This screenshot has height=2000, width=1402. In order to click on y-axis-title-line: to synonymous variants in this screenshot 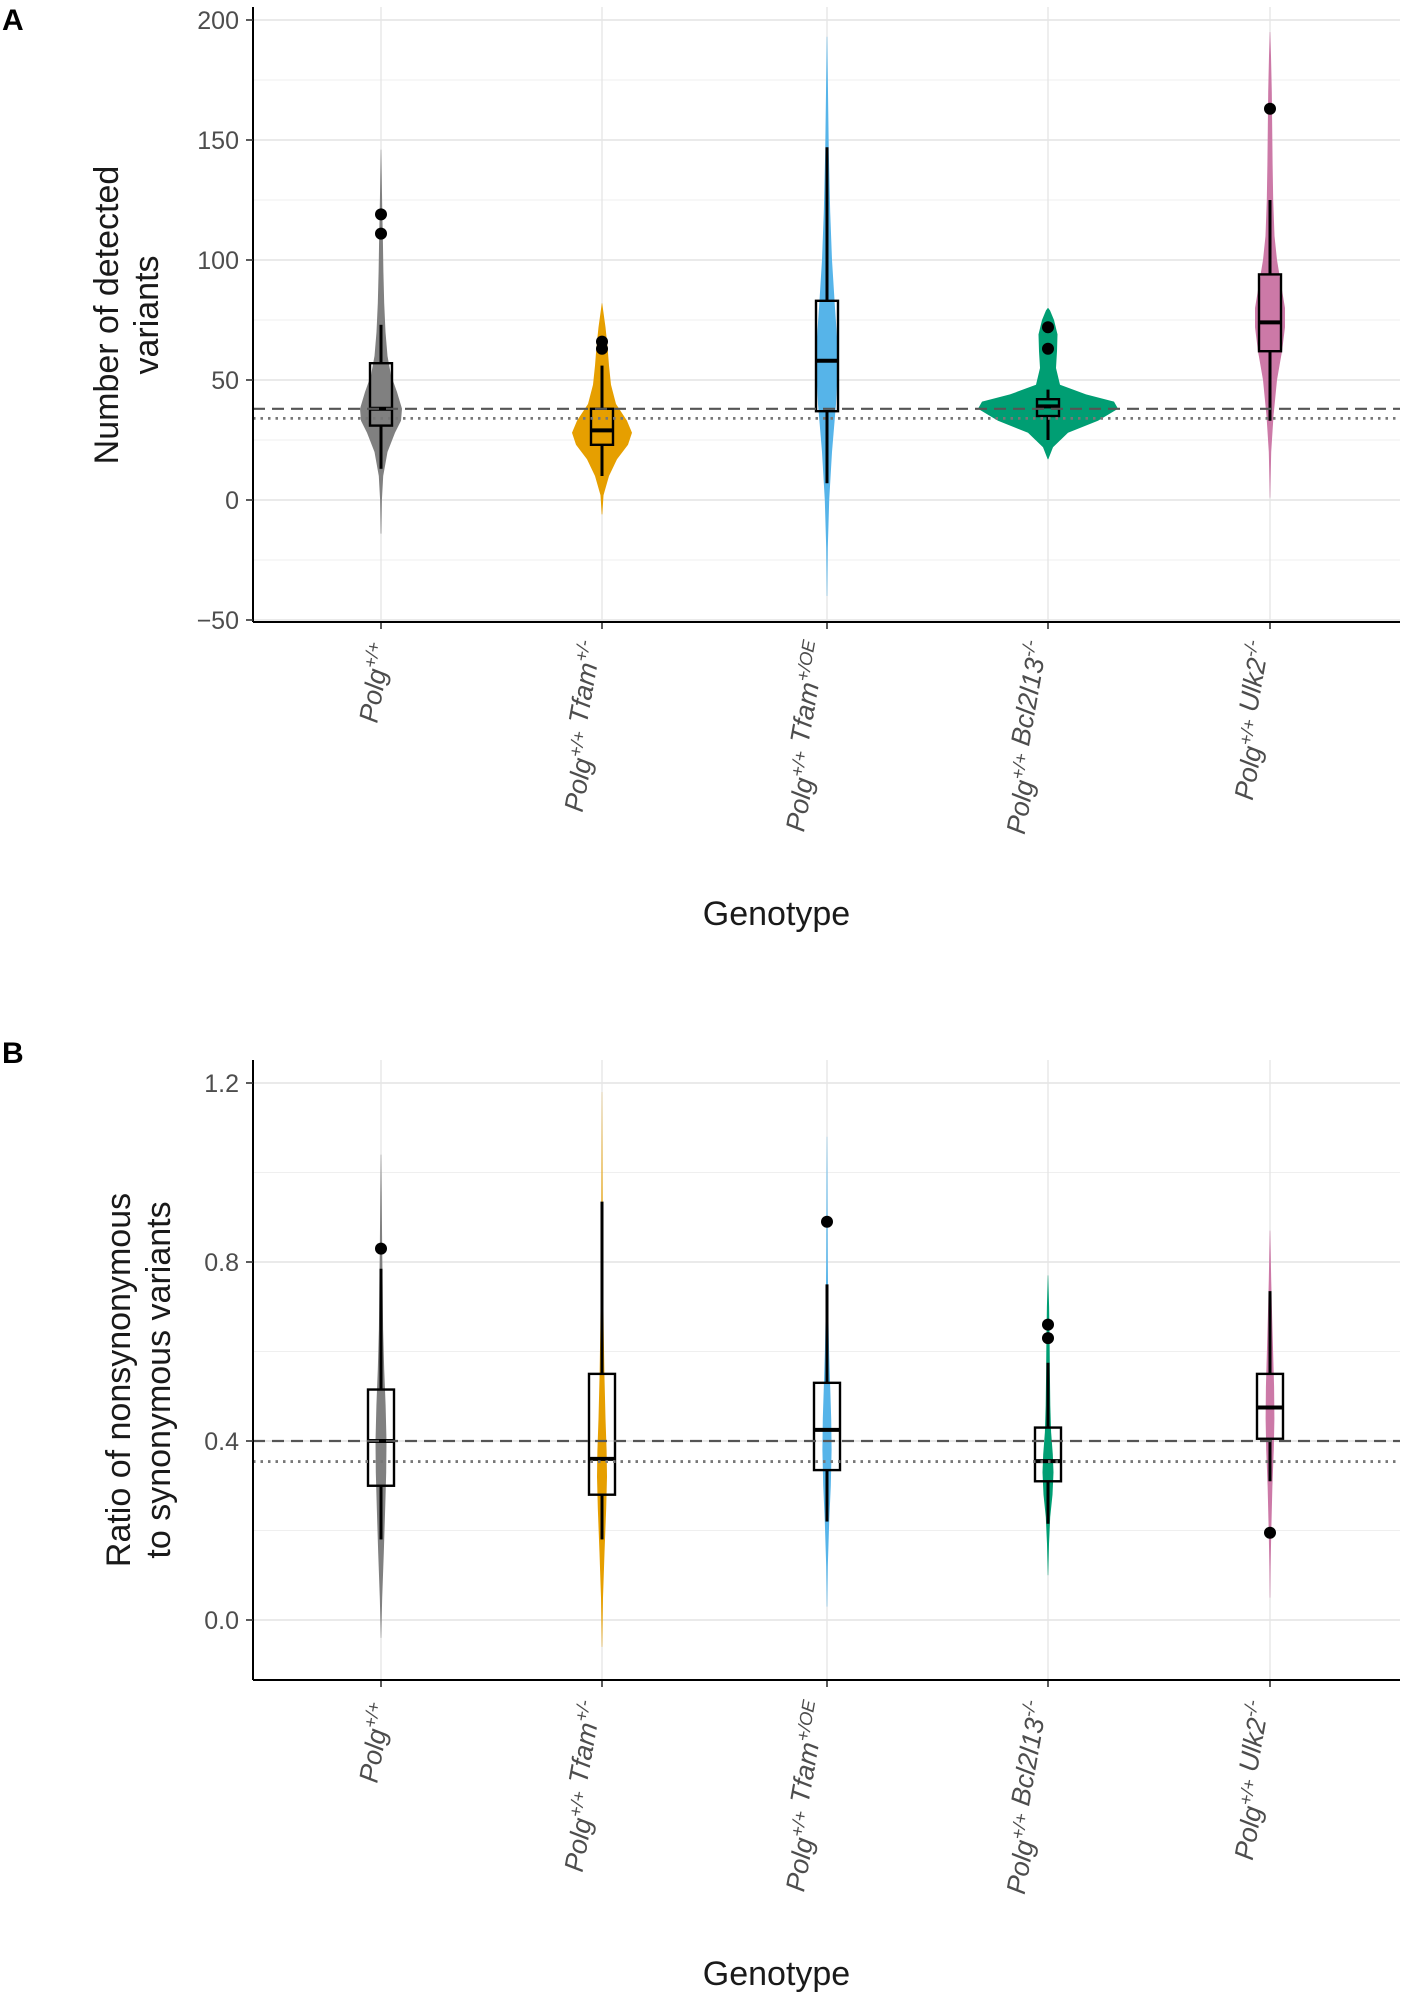, I will do `click(159, 1379)`.